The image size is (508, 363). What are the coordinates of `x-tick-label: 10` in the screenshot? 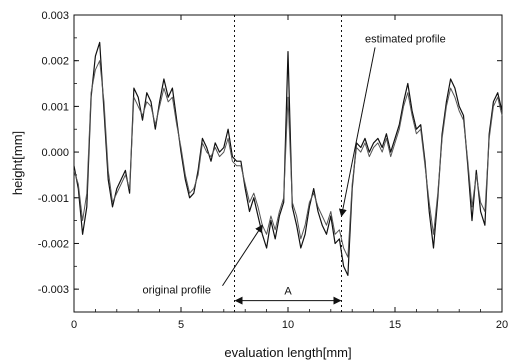 It's located at (288, 325).